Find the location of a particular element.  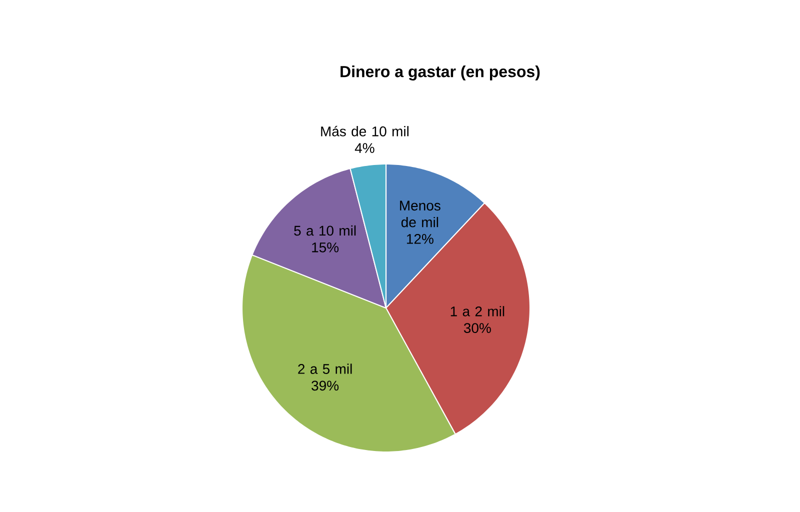

chart-title: Dinero a gastar (en pesos) is located at coordinates (440, 73).